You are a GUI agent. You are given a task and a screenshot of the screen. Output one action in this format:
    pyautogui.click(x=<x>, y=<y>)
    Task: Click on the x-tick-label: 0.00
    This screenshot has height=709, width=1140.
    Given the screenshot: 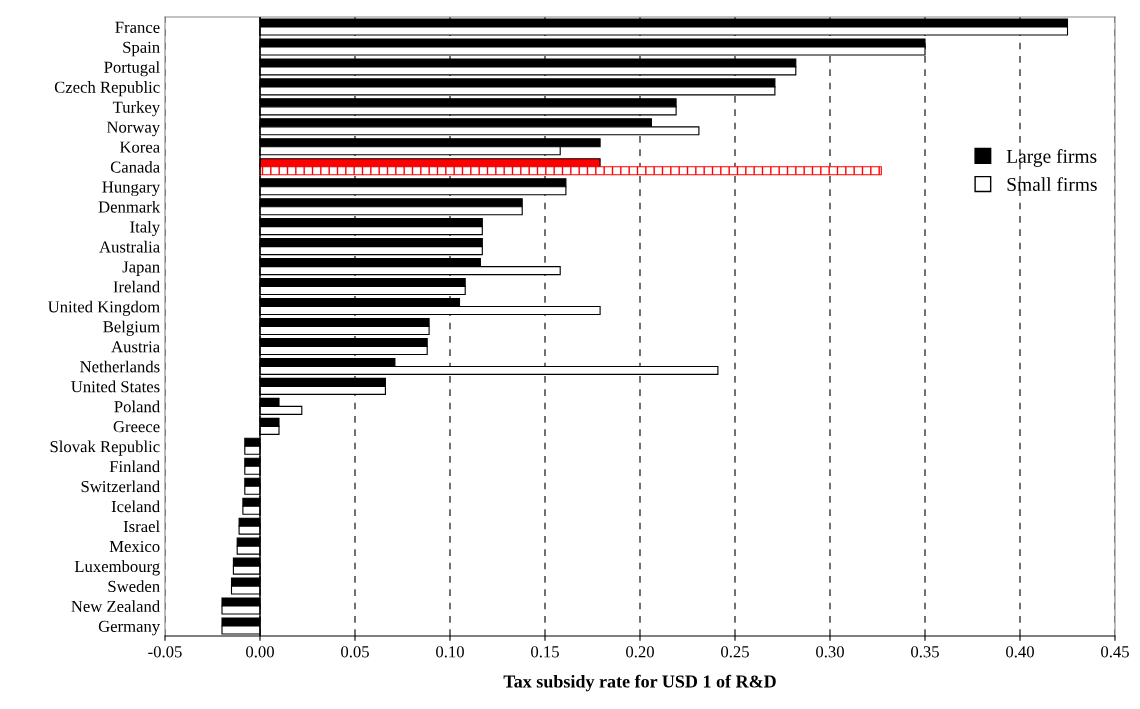 What is the action you would take?
    pyautogui.click(x=260, y=652)
    